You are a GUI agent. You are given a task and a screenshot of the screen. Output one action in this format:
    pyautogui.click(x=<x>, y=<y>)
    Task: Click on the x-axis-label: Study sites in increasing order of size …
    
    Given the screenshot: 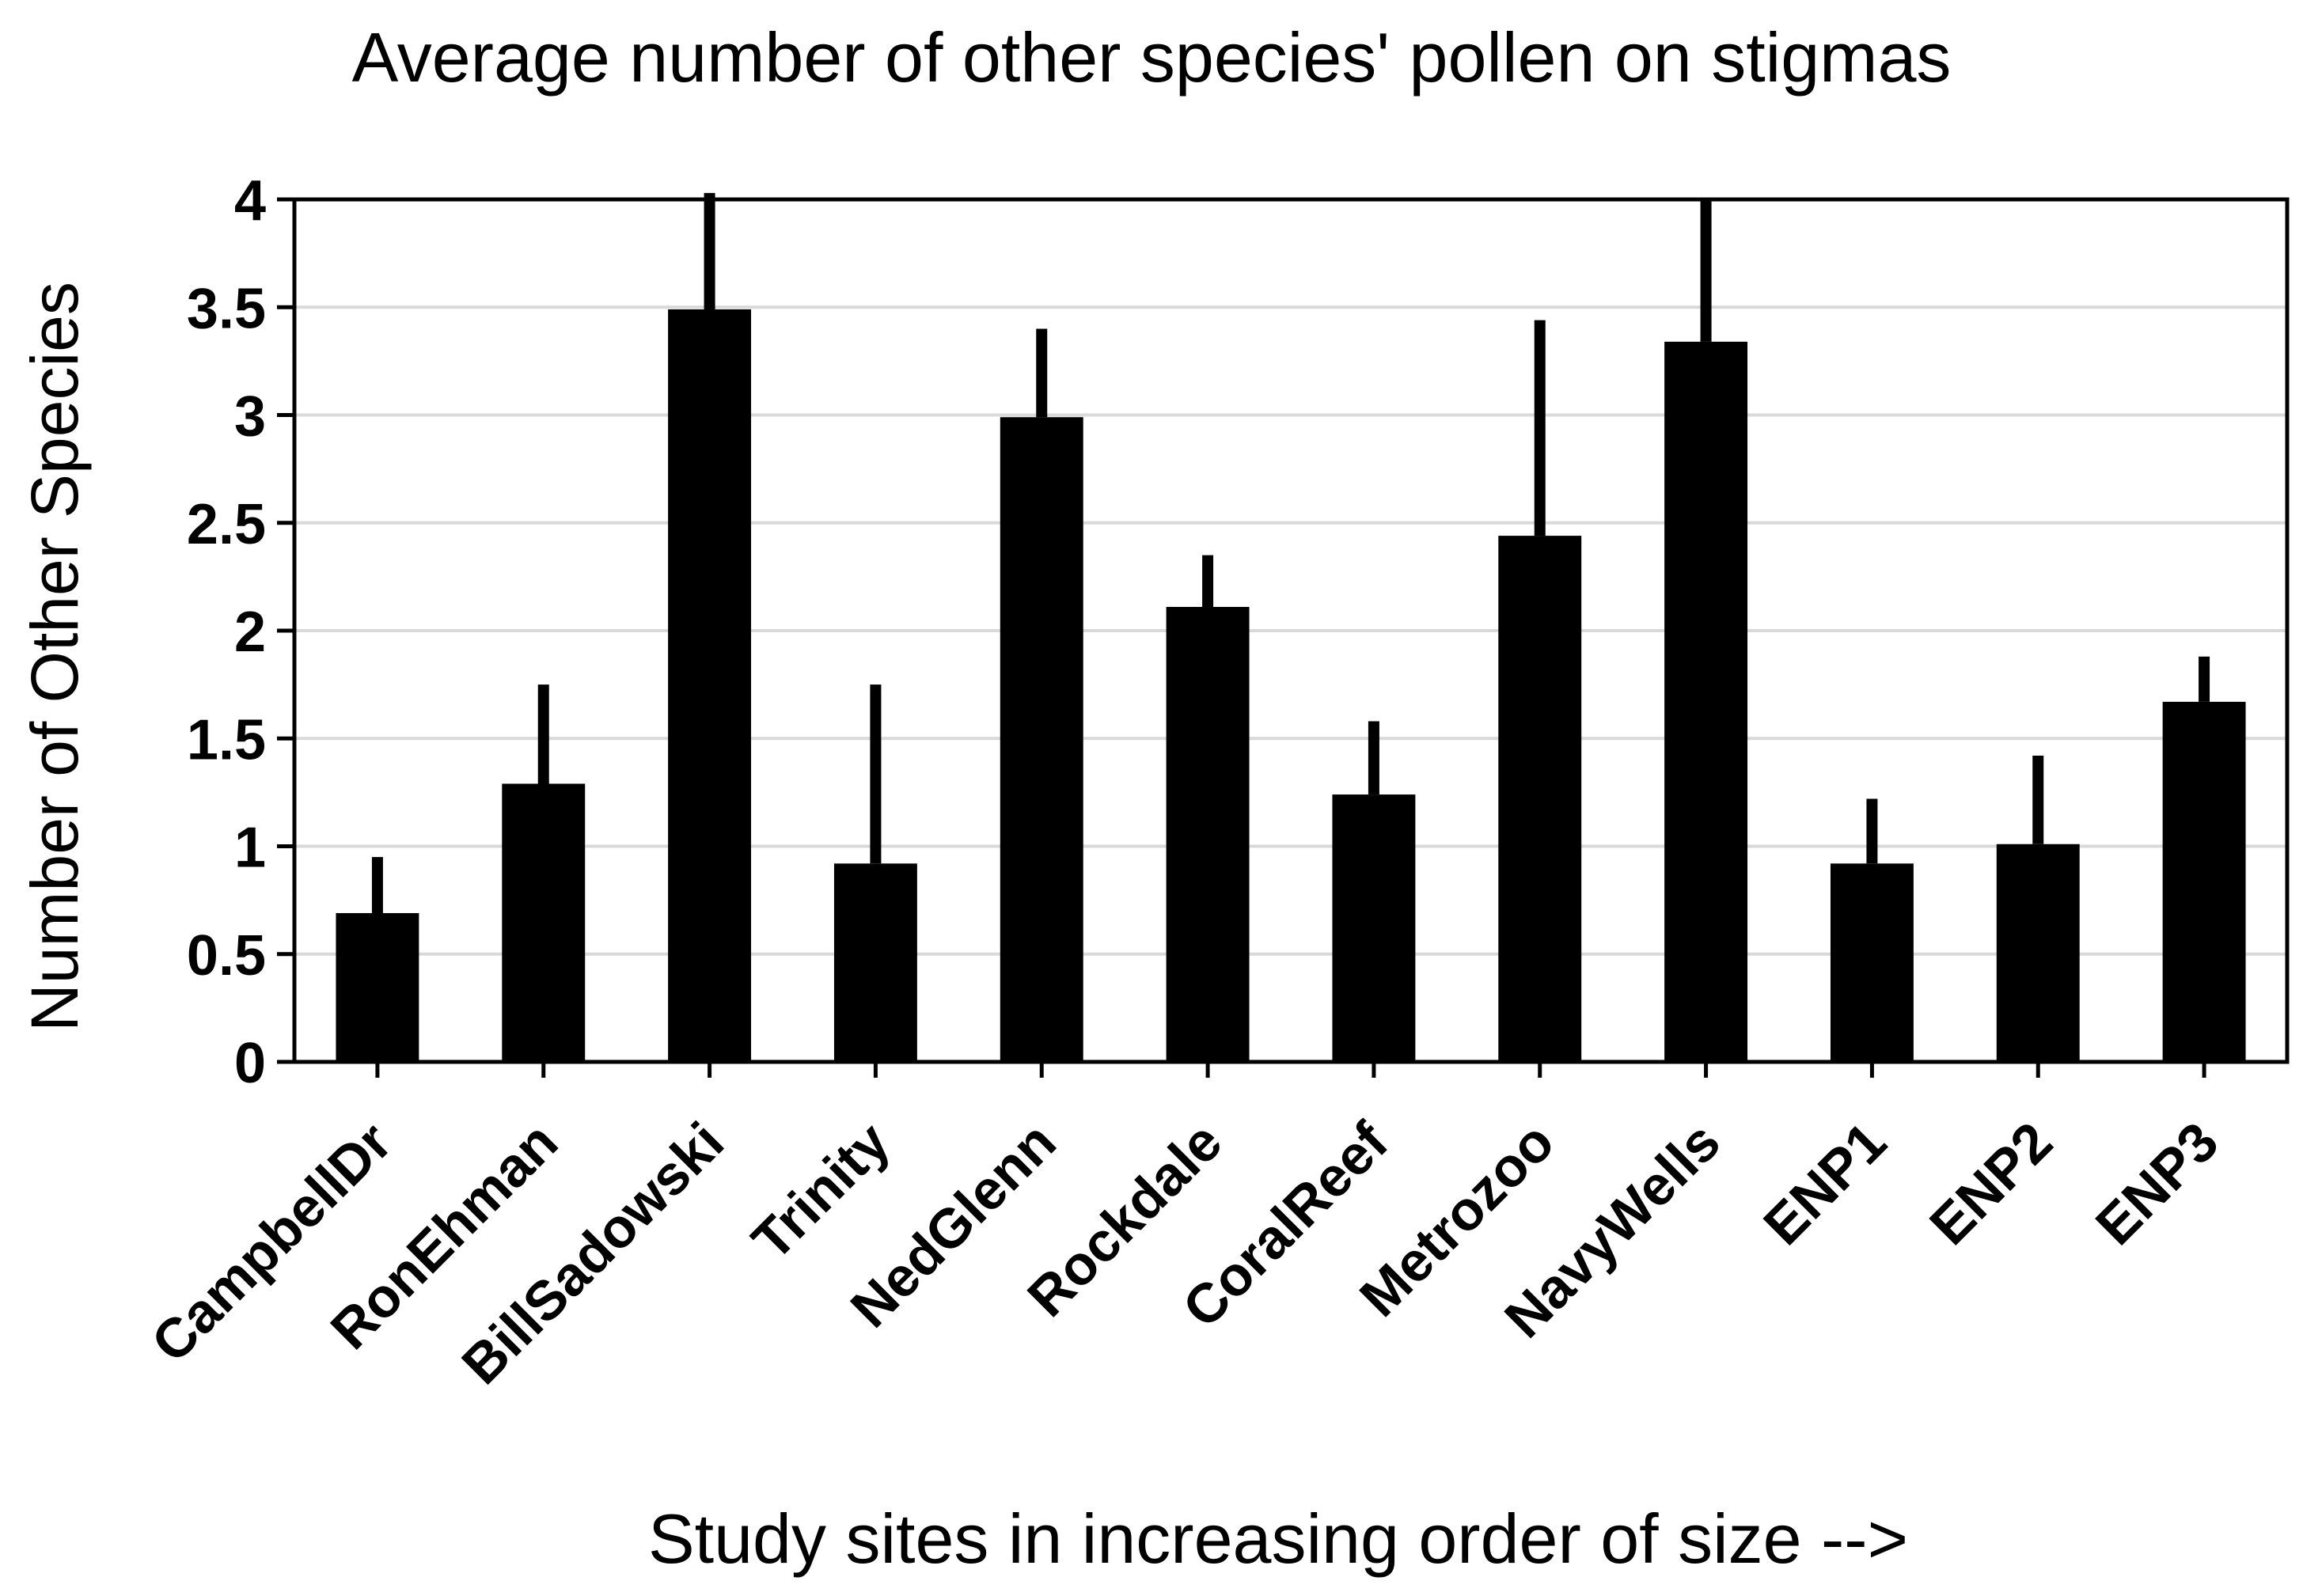 What is the action you would take?
    pyautogui.click(x=1278, y=1538)
    